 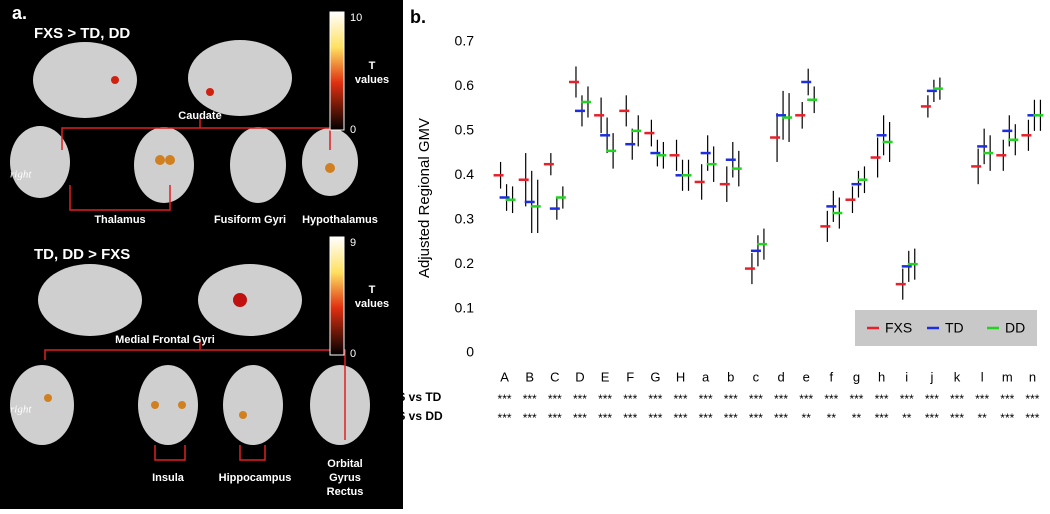 I want to click on legend-label: TD, so click(x=954, y=328).